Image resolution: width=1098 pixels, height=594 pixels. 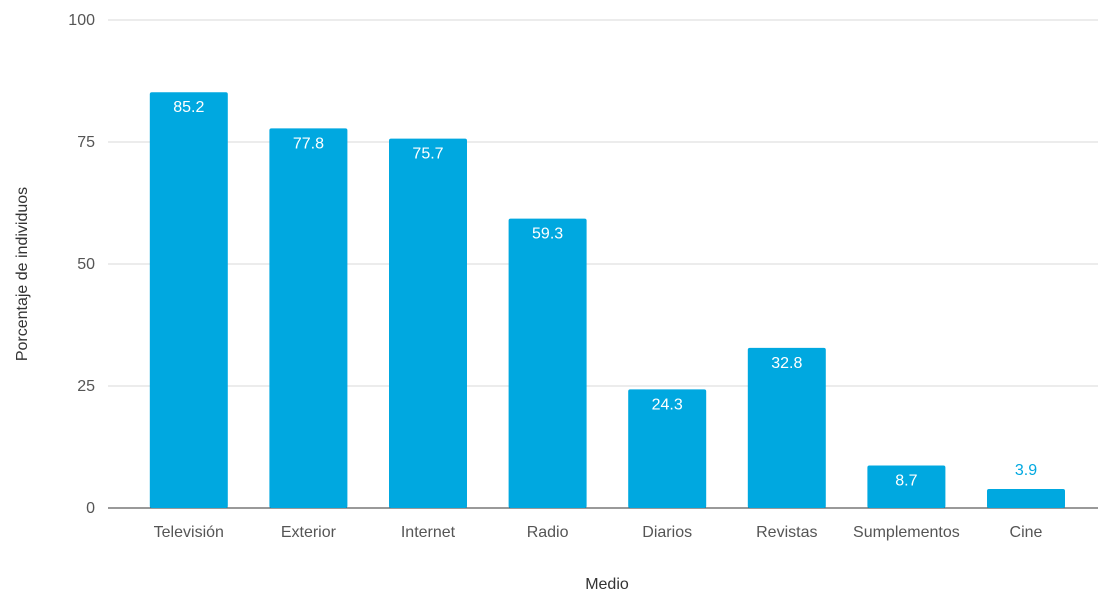 I want to click on data-label: 24.3, so click(x=667, y=404).